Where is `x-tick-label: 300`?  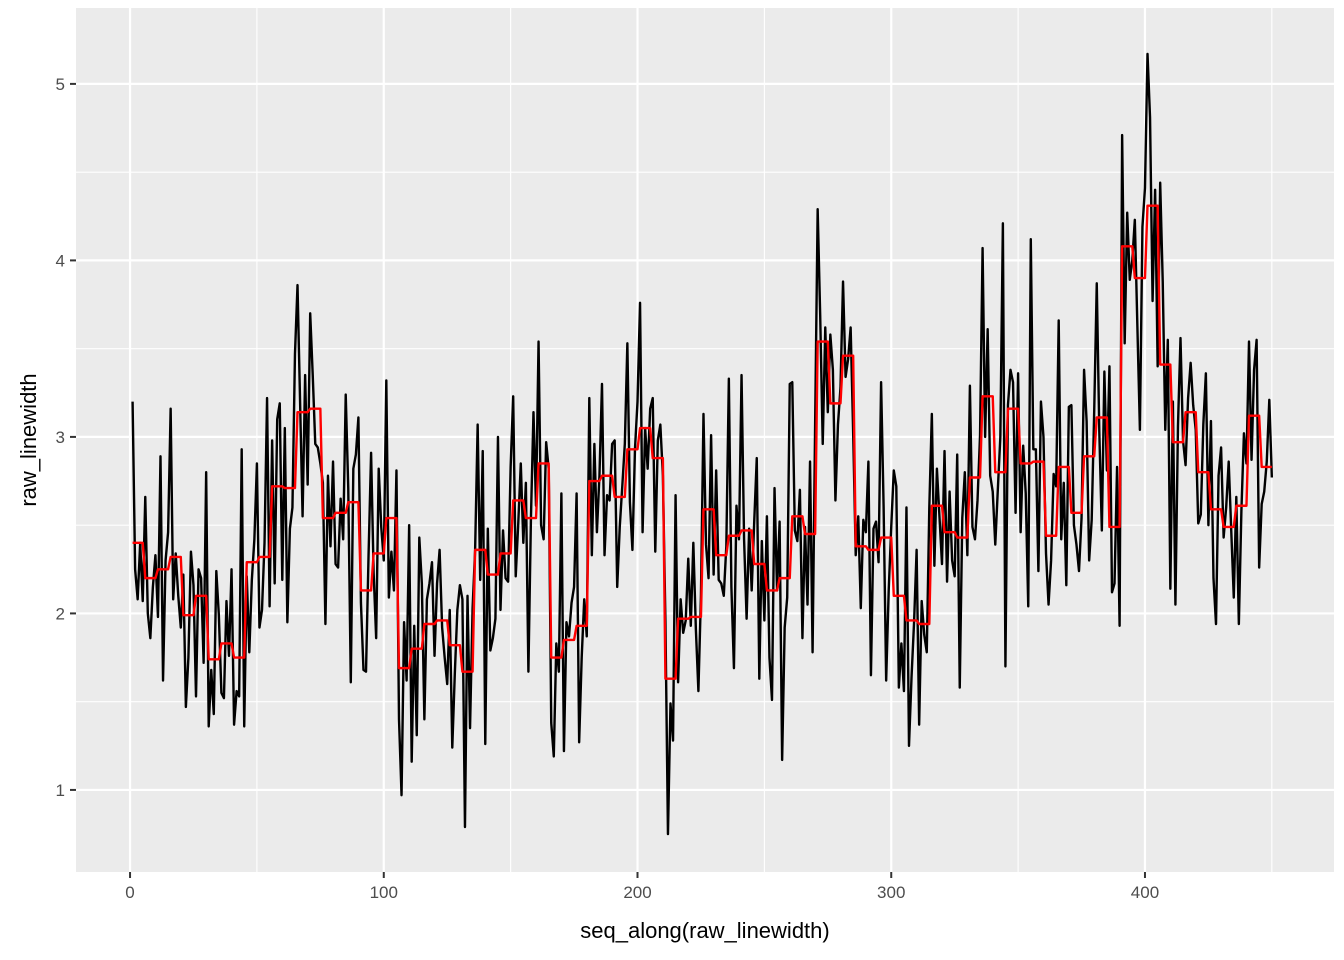 x-tick-label: 300 is located at coordinates (891, 892).